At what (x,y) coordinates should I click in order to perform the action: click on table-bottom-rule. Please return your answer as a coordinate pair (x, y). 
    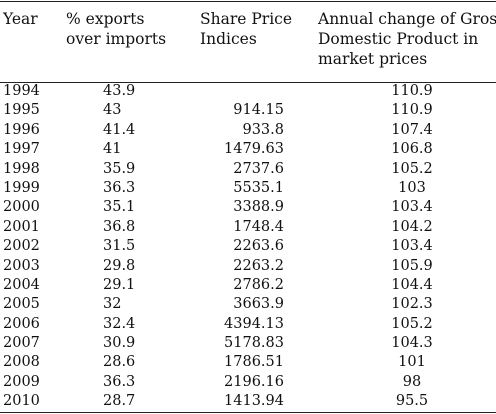
    Looking at the image, I should click on (248, 412).